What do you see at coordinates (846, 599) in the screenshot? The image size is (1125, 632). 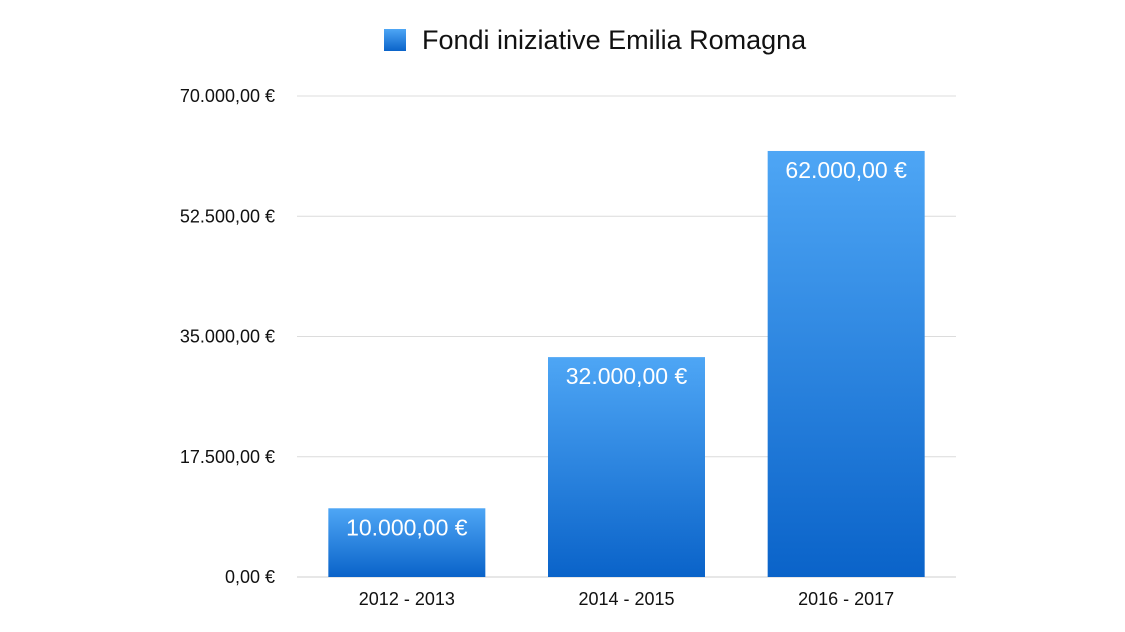 I see `x-tick-label: 2016 - 2017` at bounding box center [846, 599].